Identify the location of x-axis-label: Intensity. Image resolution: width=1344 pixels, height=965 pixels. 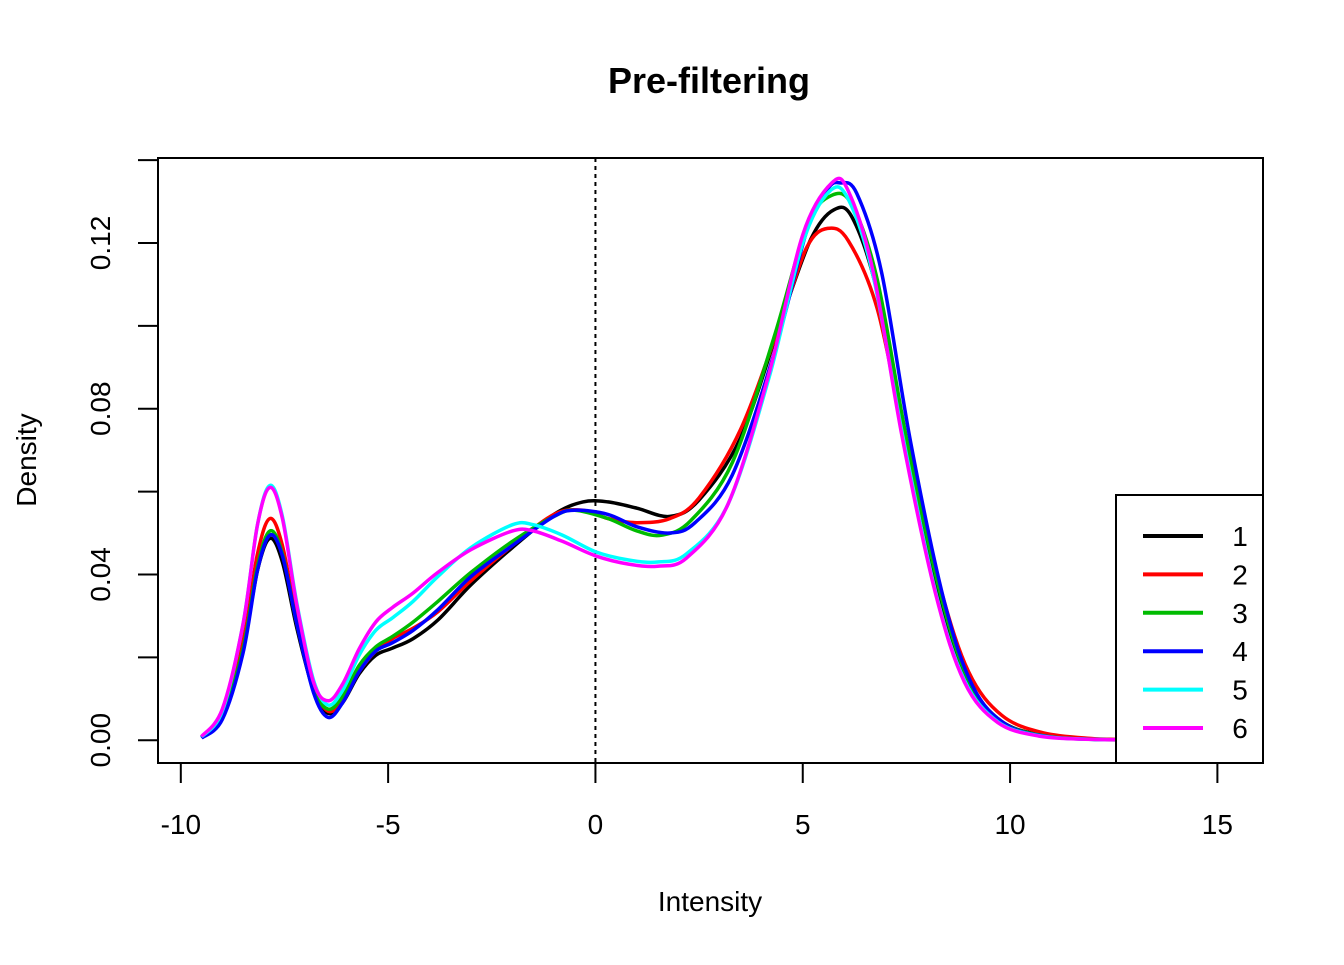
(710, 901).